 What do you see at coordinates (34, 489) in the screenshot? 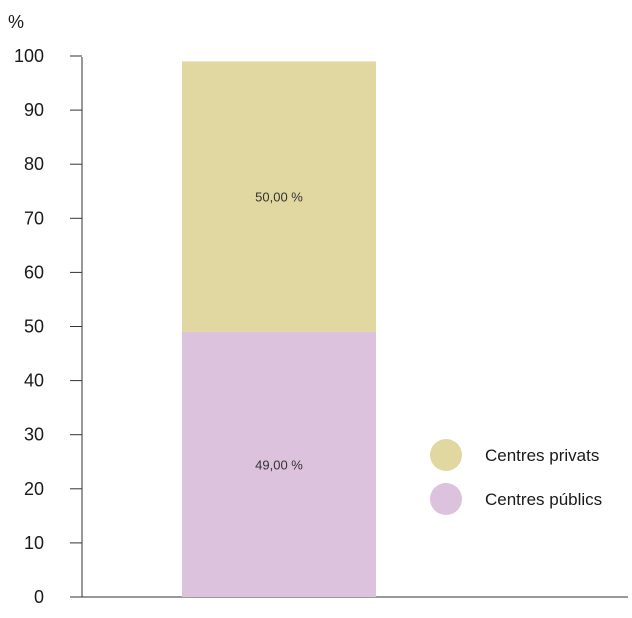
I see `y-tick-label: 20` at bounding box center [34, 489].